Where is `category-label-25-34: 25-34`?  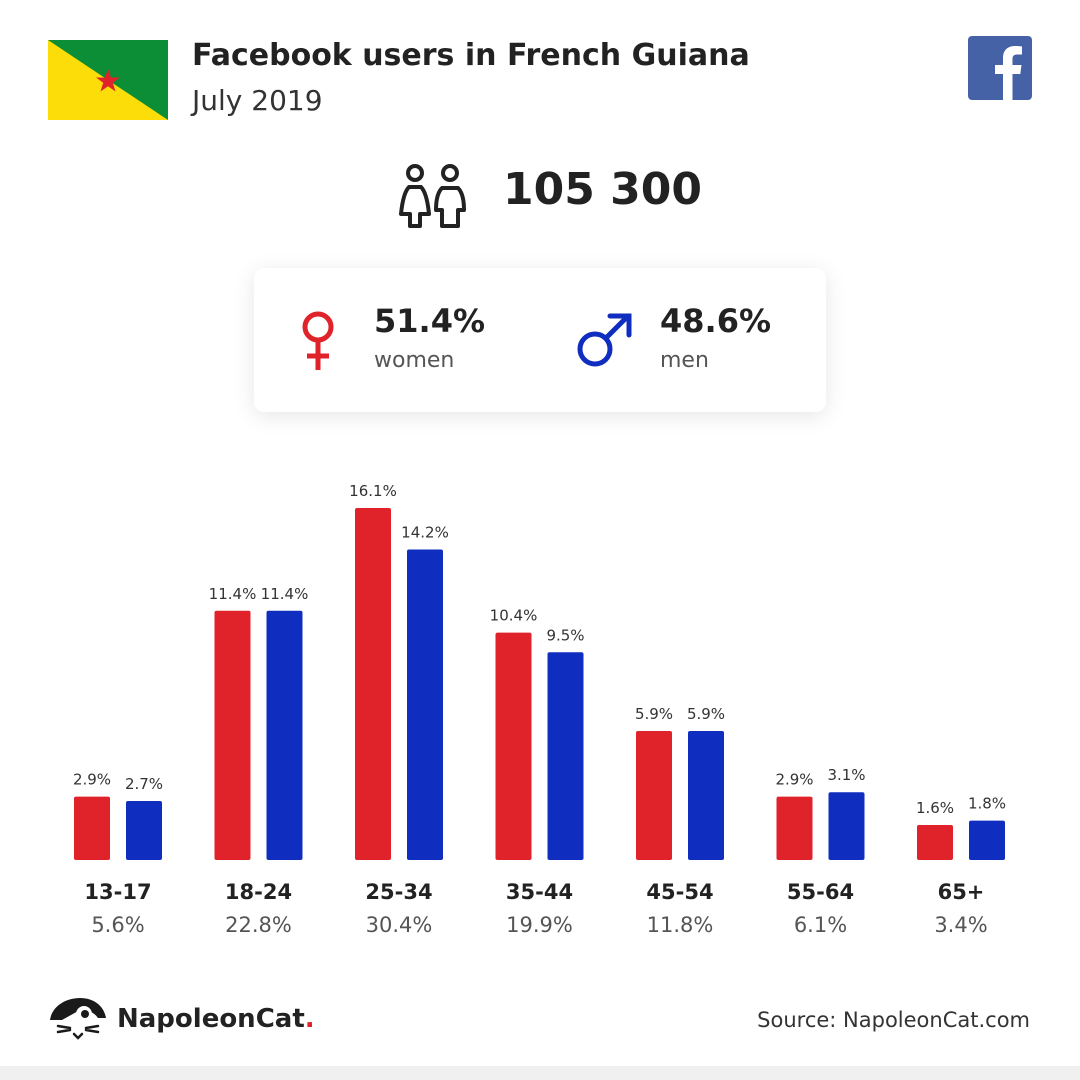
category-label-25-34: 25-34 is located at coordinates (398, 892).